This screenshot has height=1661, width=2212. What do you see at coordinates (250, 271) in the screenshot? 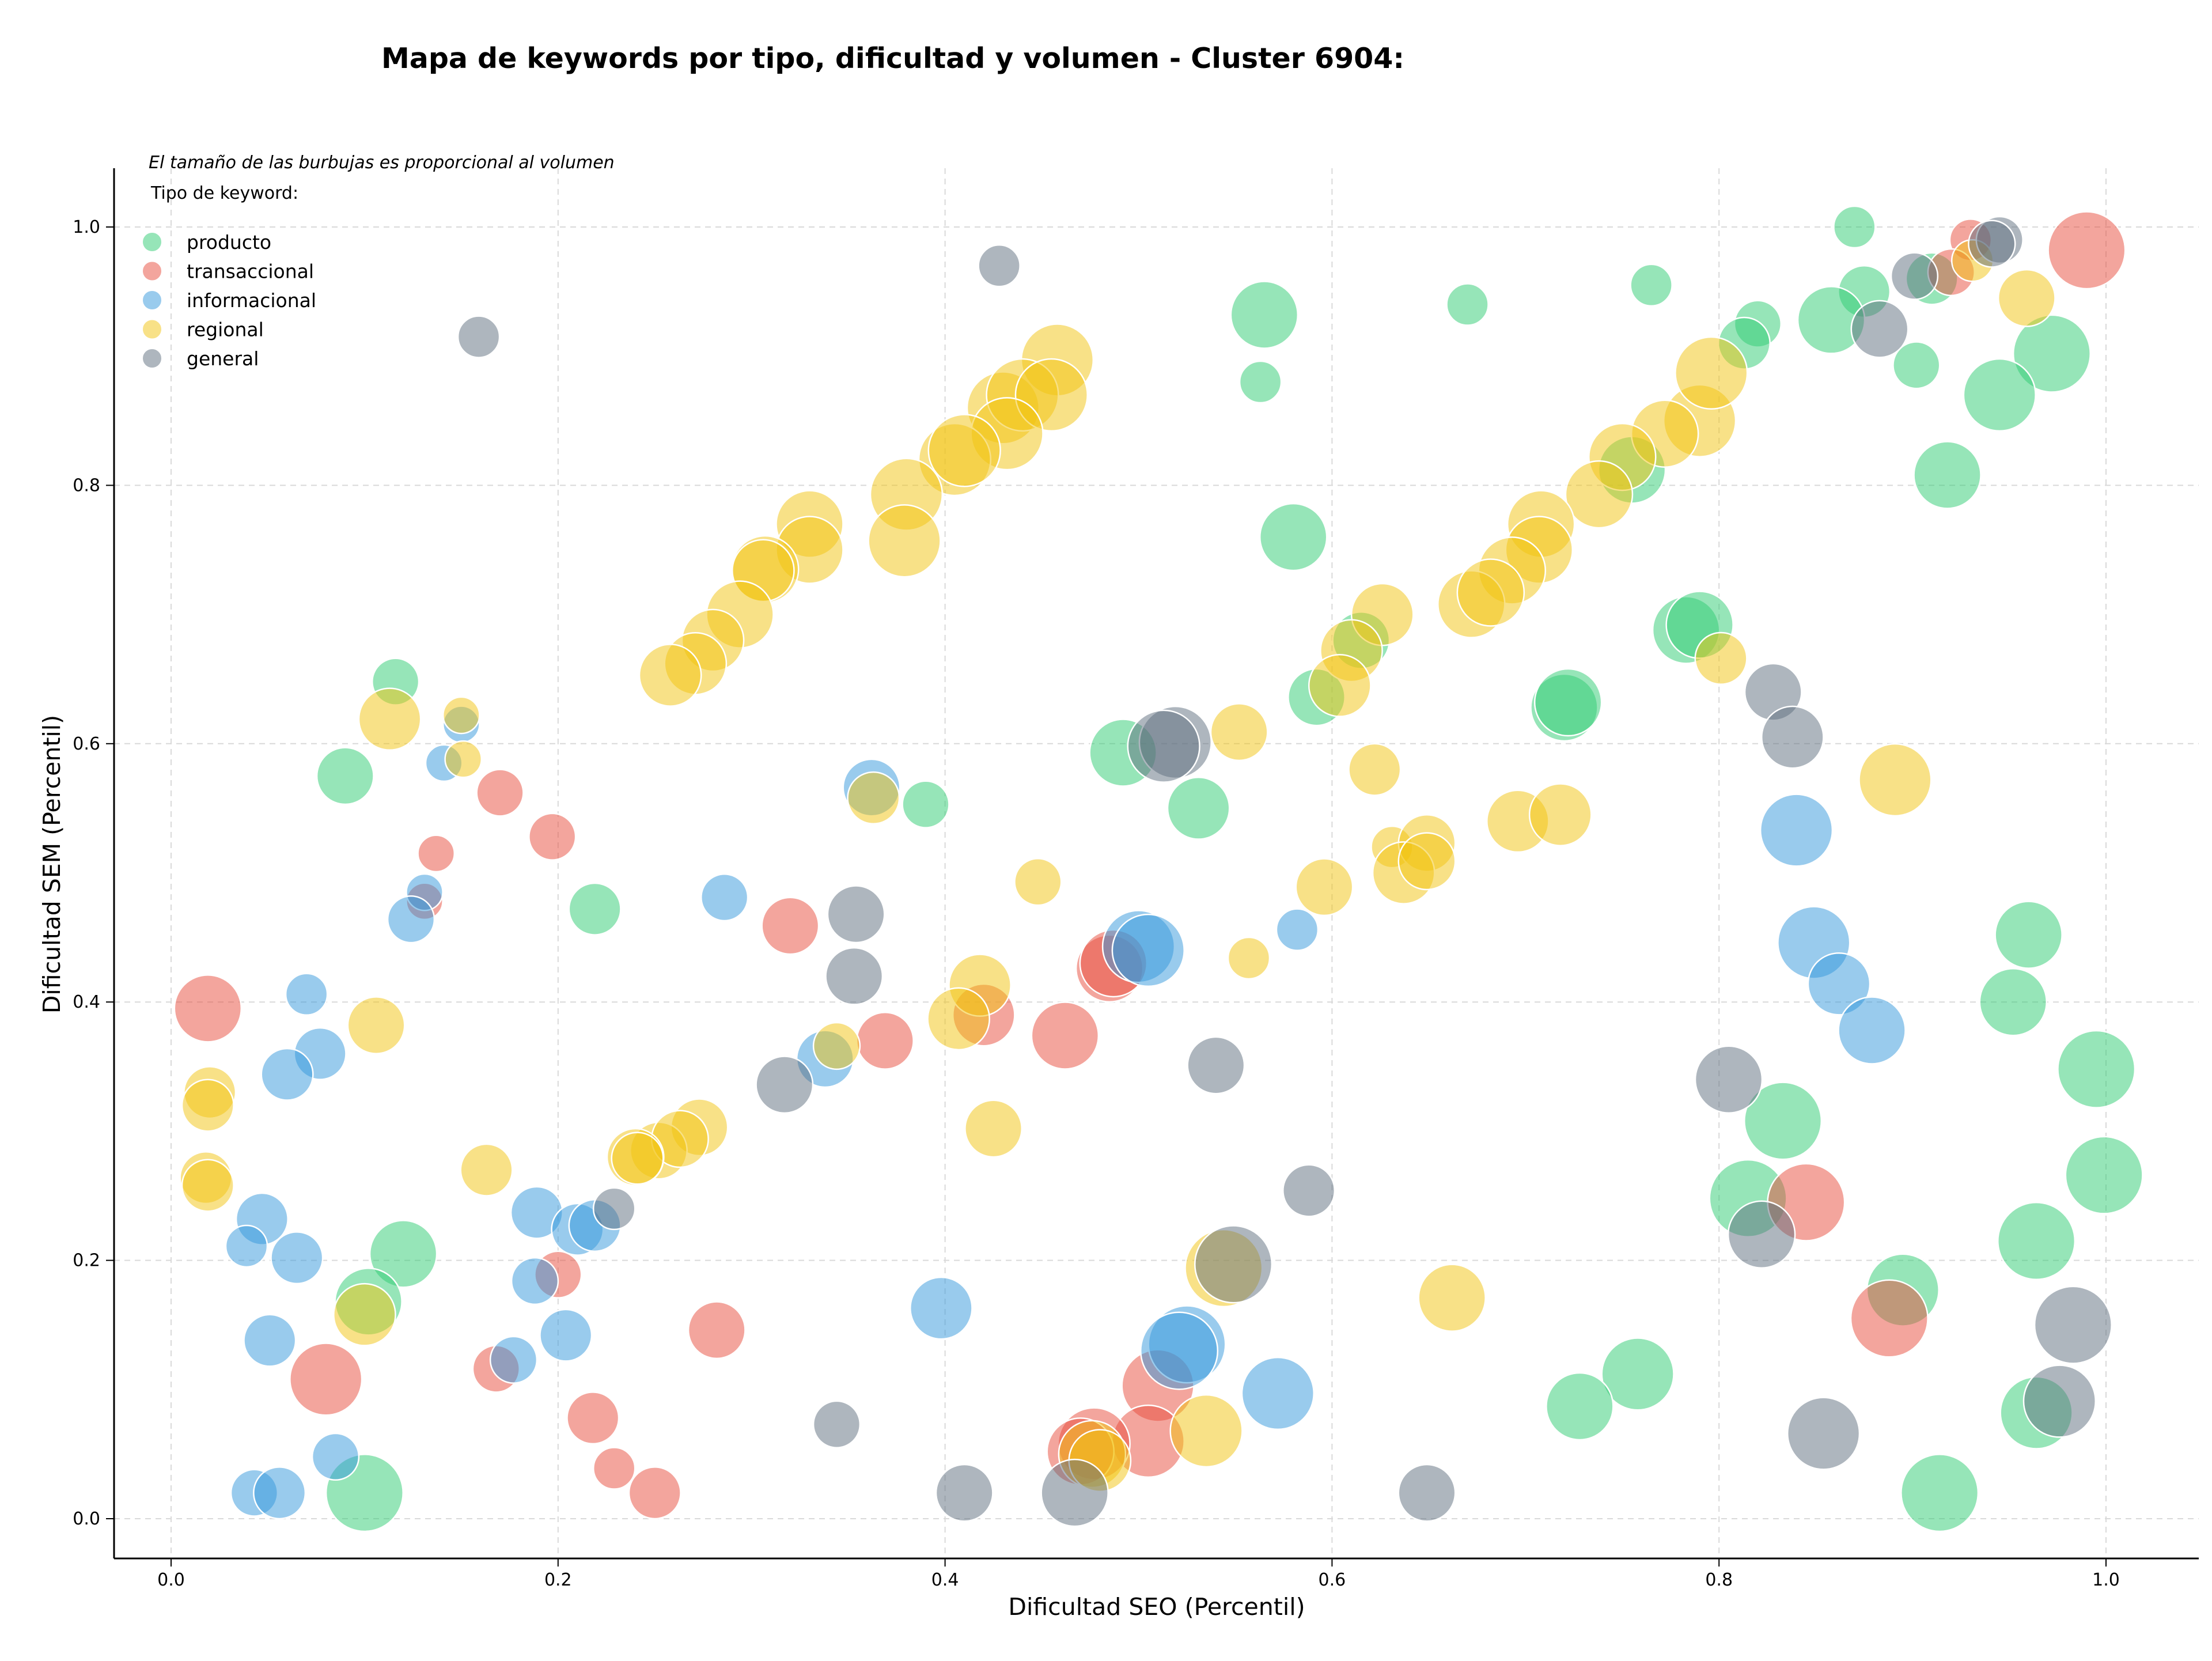
I see `legend-label-transaccional: transaccional` at bounding box center [250, 271].